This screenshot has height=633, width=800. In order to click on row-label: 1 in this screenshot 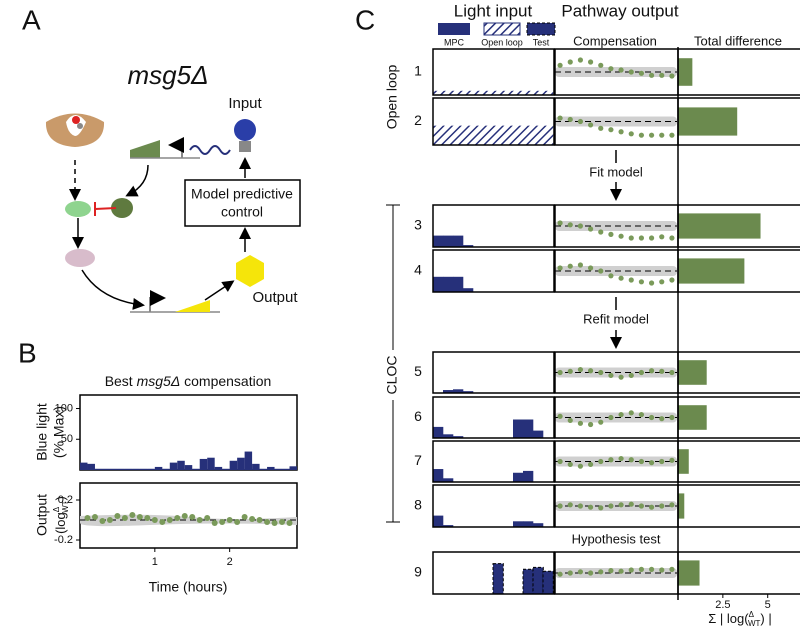, I will do `click(418, 71)`.